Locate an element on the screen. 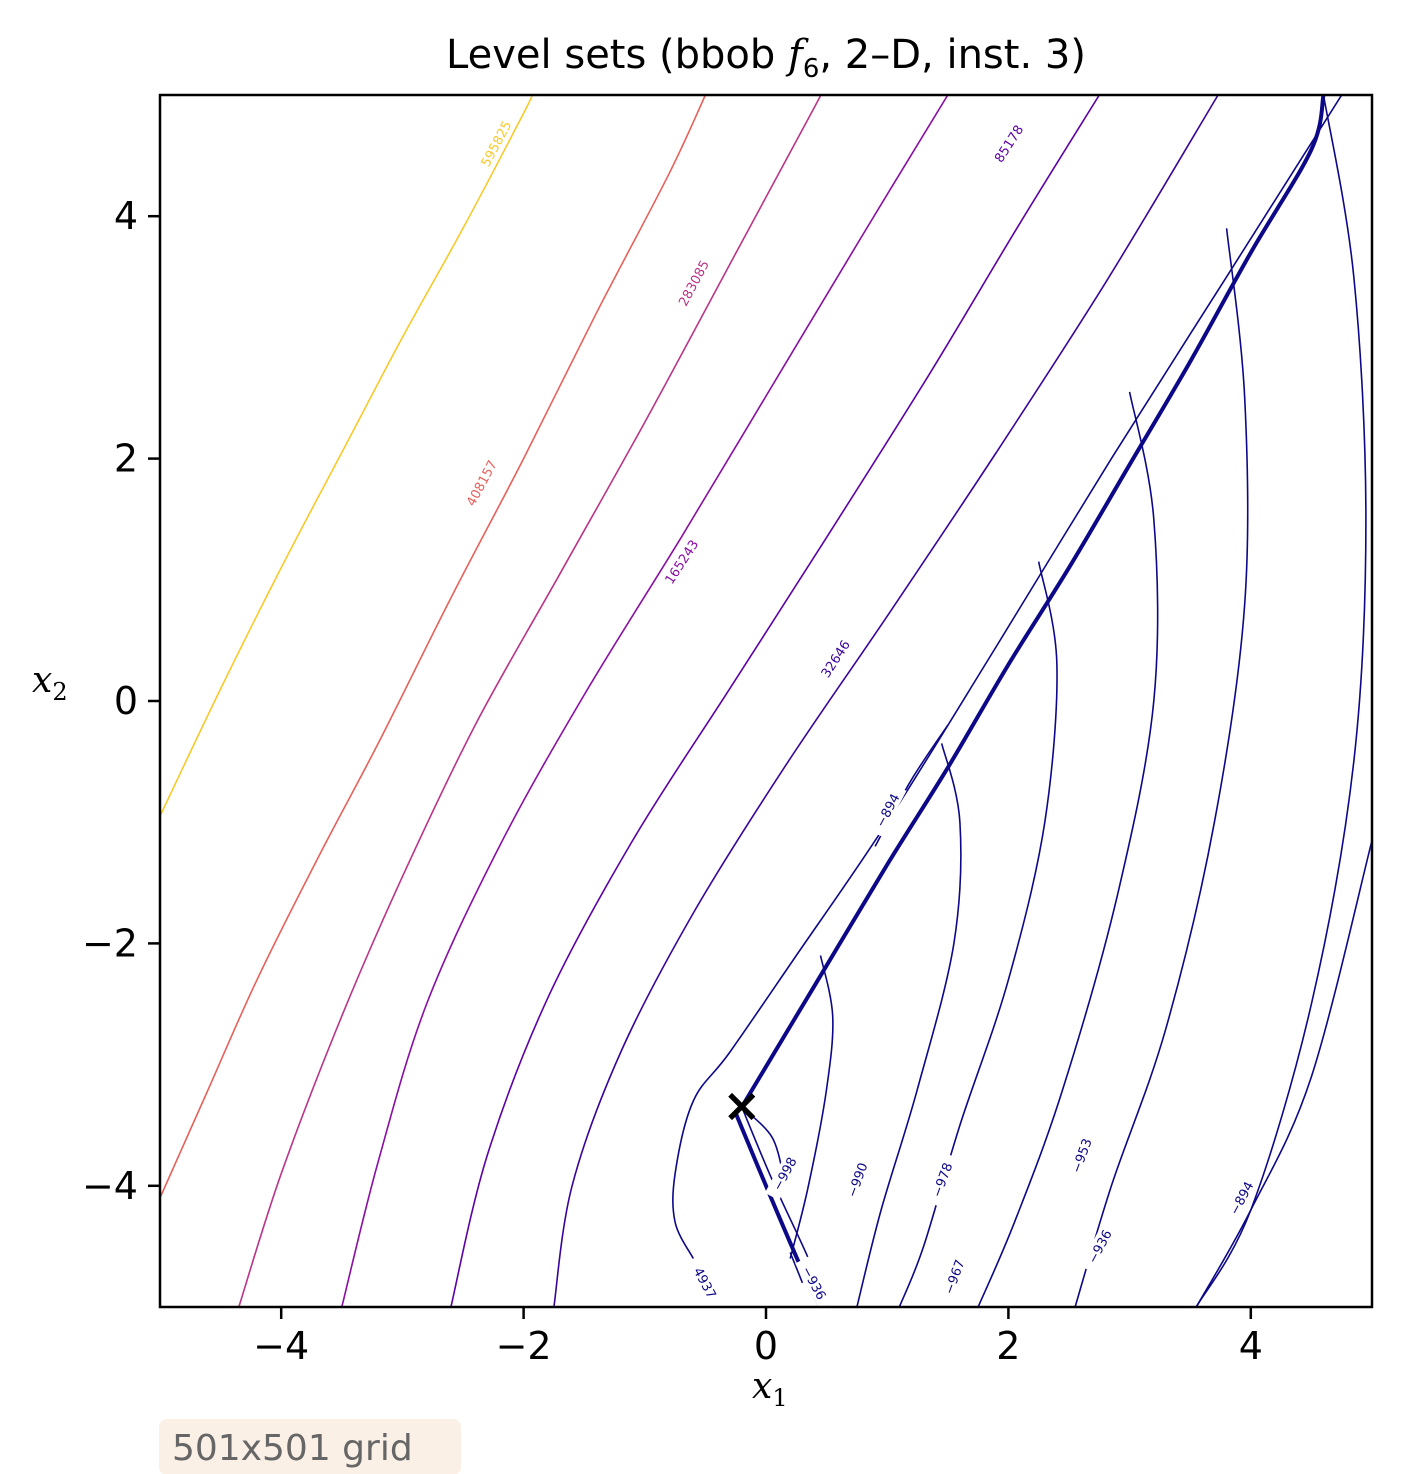 The width and height of the screenshot is (1401, 1474). x-tick-label: 2 is located at coordinates (1008, 1346).